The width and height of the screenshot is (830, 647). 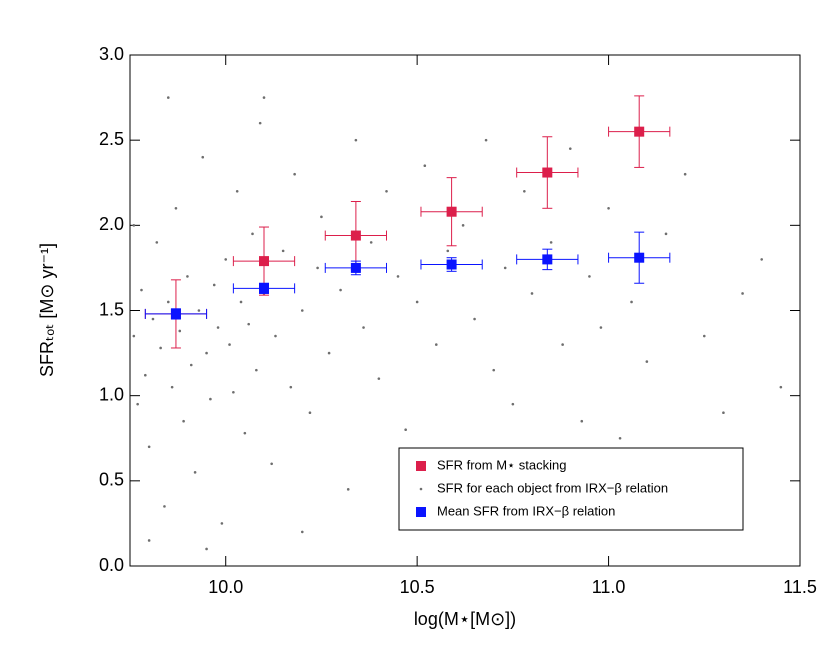 I want to click on y-tick-label: 1.0, so click(x=111, y=394).